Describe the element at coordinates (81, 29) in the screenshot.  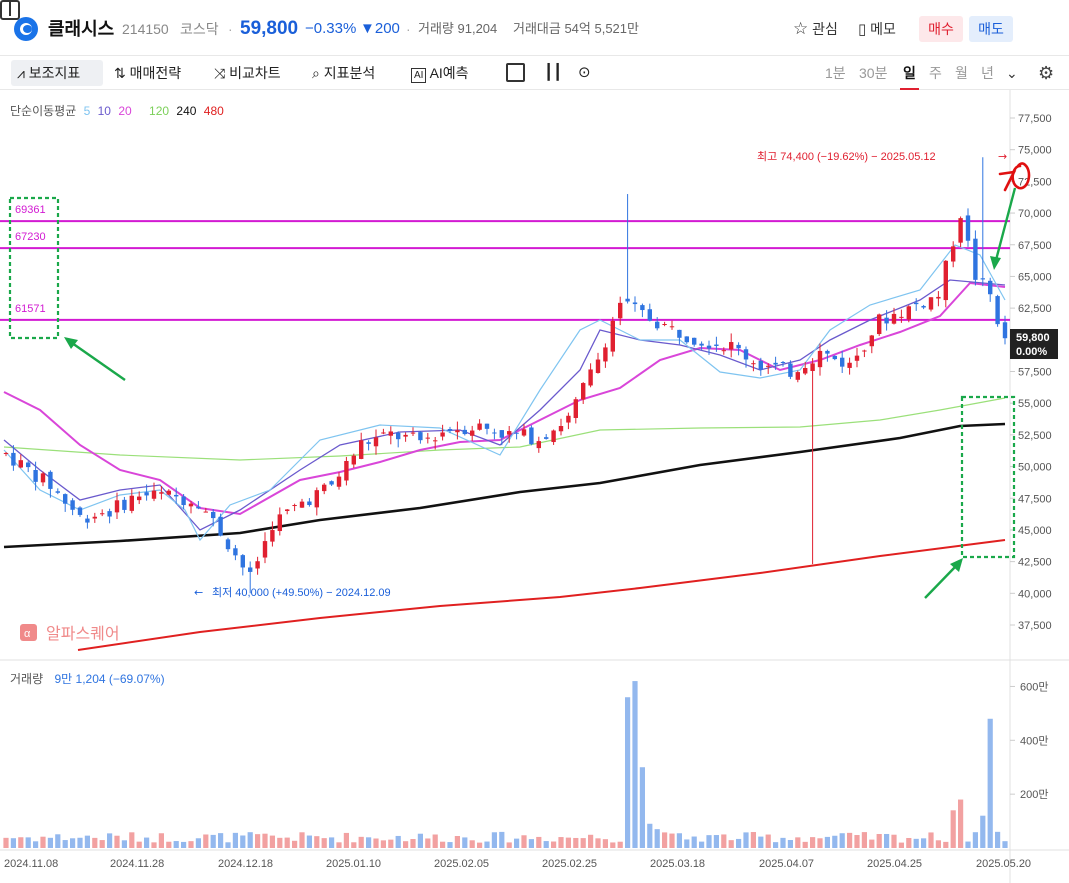
I see `stock-name: 클래시스` at that location.